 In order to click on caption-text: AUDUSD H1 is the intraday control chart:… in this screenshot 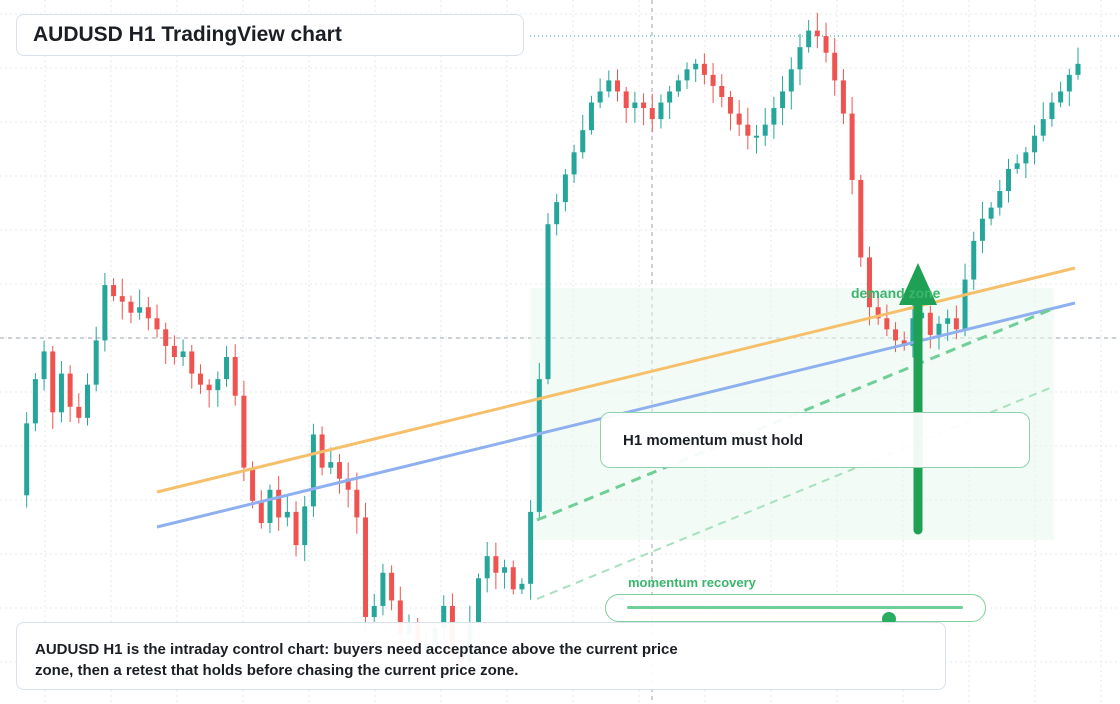, I will do `click(356, 660)`.